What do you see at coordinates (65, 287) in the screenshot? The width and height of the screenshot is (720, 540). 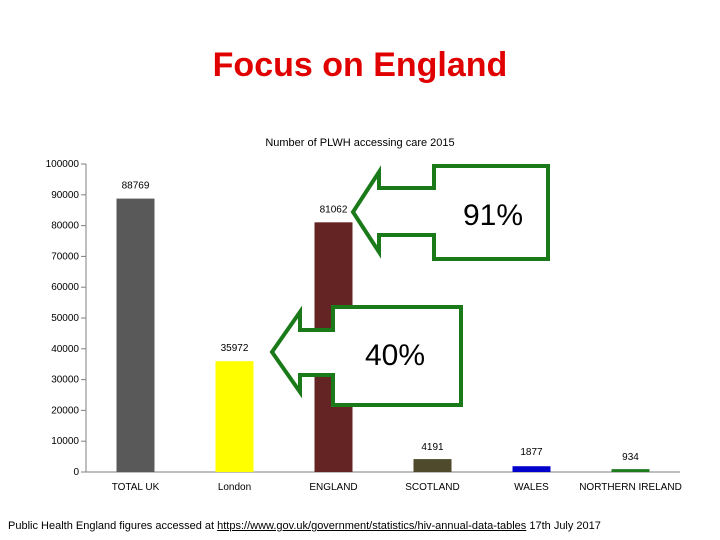 I see `y-tick-label: 60000` at bounding box center [65, 287].